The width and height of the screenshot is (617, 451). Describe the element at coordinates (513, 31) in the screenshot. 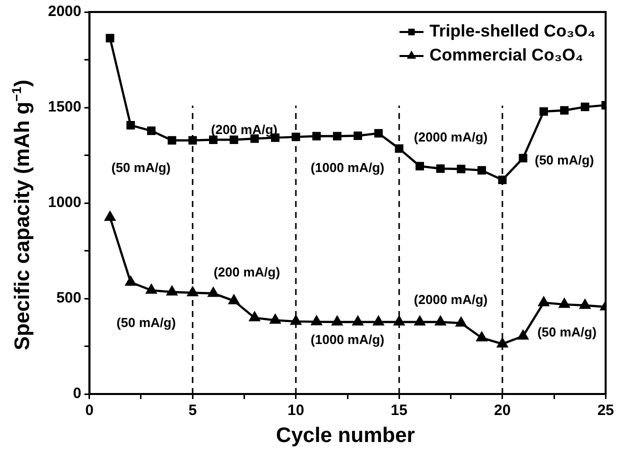

I see `legend-label: Triple-shelled Co₃O₄` at that location.